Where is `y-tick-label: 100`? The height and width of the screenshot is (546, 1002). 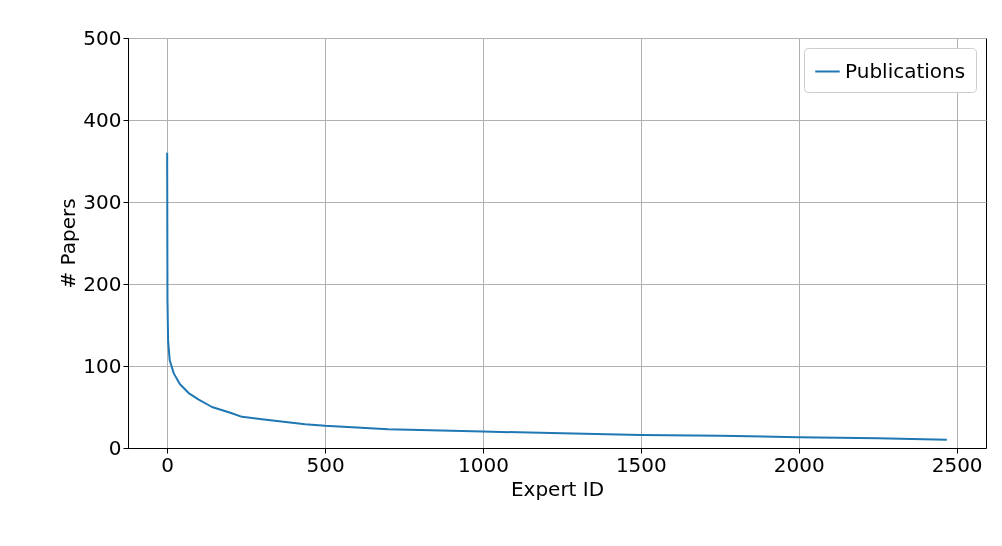
y-tick-label: 100 is located at coordinates (102, 365).